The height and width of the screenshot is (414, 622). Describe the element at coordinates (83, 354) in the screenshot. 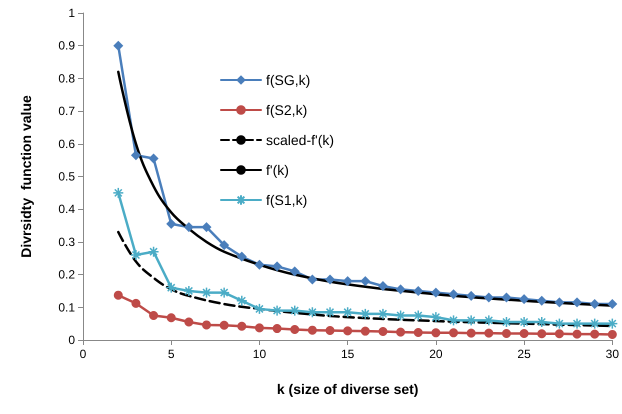

I see `x-tick-label: 0` at that location.